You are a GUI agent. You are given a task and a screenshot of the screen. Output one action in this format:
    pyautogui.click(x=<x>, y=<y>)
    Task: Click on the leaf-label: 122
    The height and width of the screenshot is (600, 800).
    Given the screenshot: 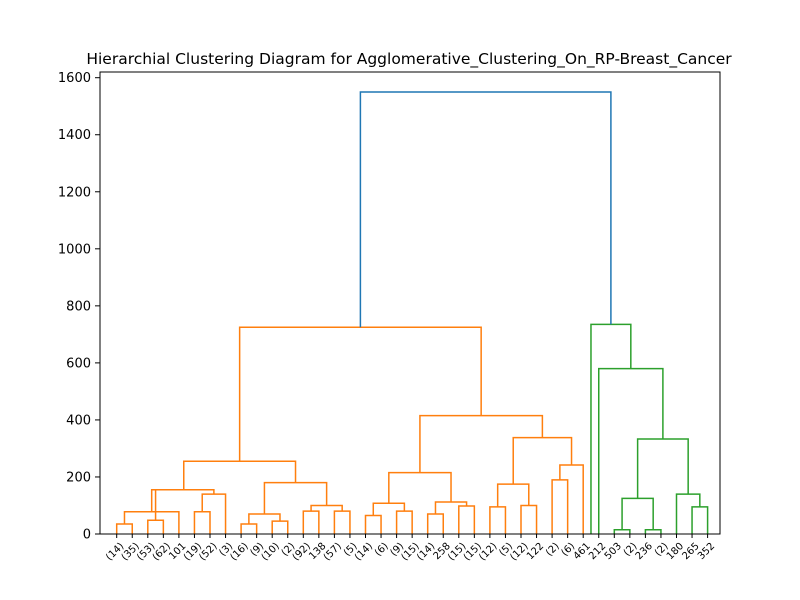 What is the action you would take?
    pyautogui.click(x=535, y=551)
    